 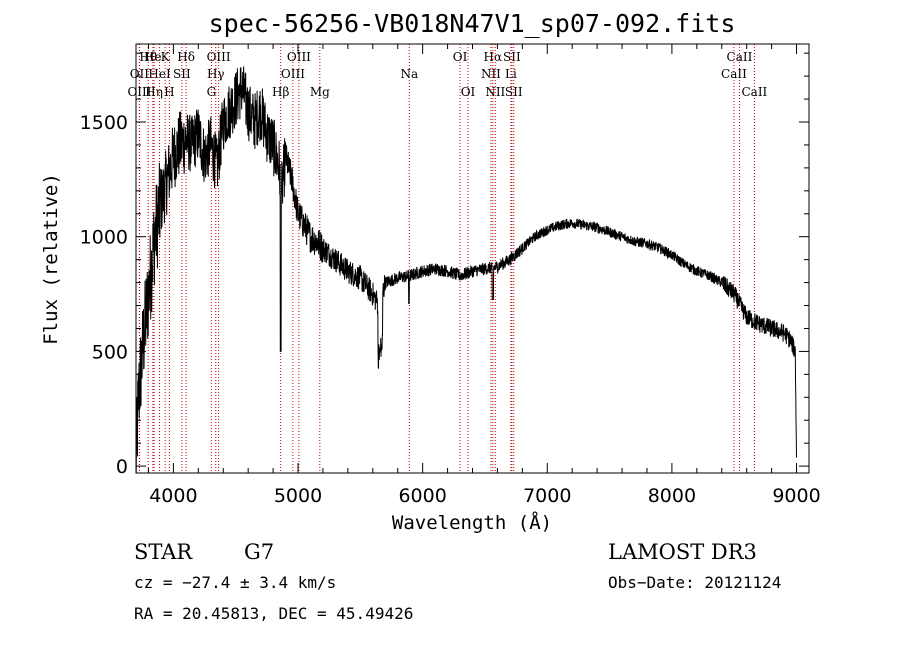 What do you see at coordinates (235, 582) in the screenshot?
I see `redshift-value: cz = −27.4 ± 3.4 km/s` at bounding box center [235, 582].